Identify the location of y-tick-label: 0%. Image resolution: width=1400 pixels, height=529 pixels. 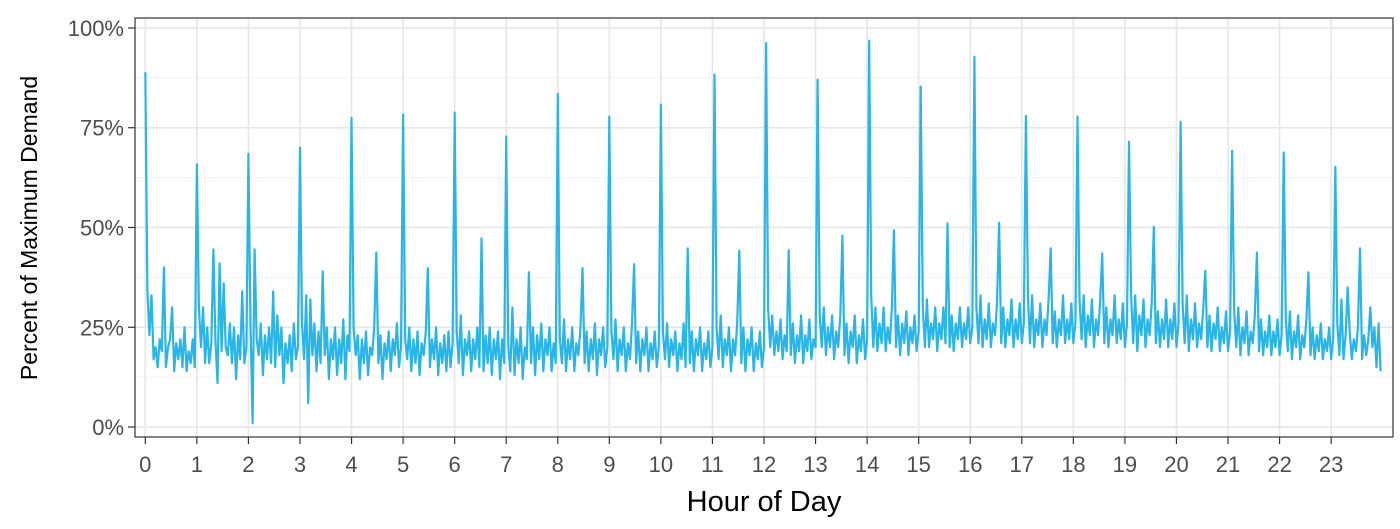
(108, 427).